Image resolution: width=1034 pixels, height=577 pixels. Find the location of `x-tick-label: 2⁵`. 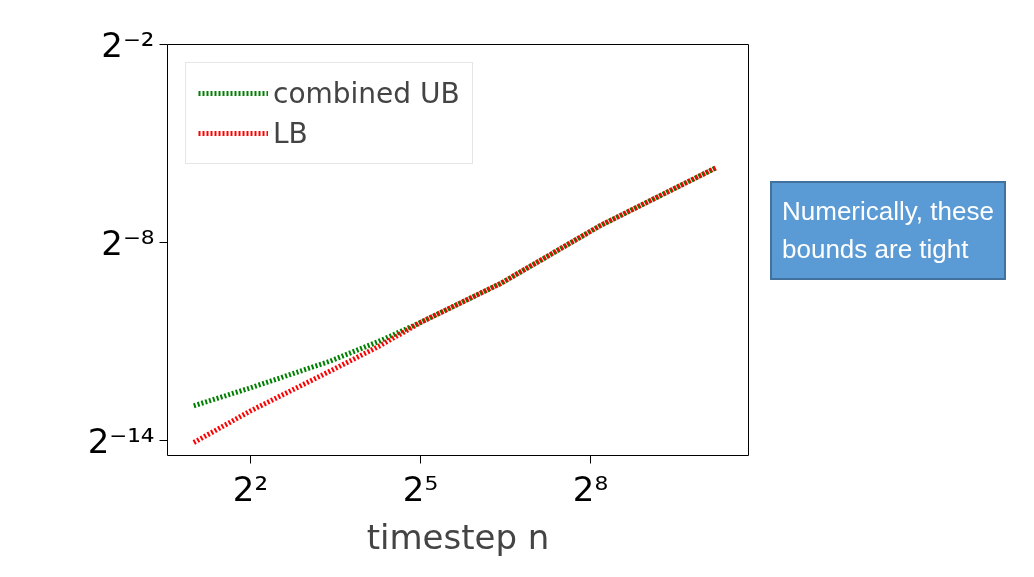

x-tick-label: 2⁵ is located at coordinates (420, 488).